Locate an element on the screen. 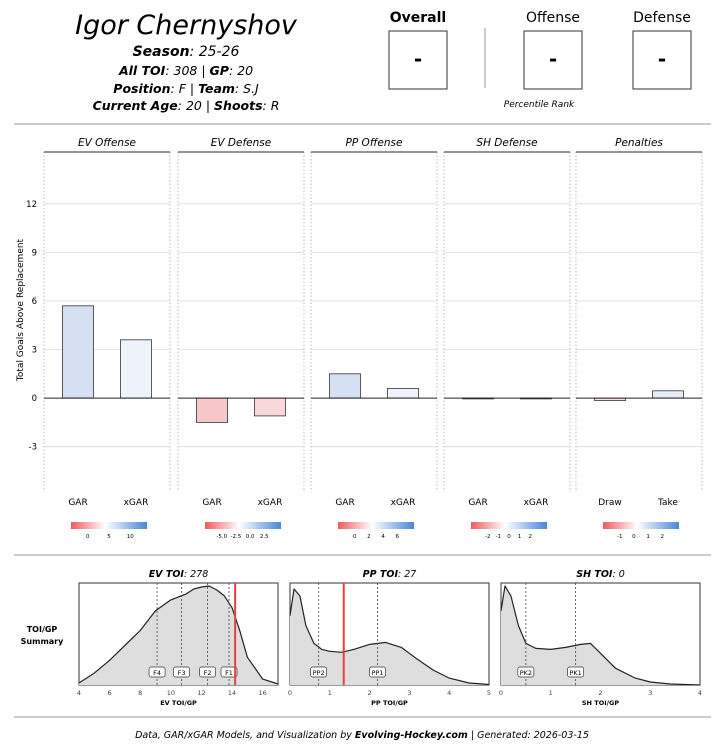 The width and height of the screenshot is (720, 751). gar-panel-sh-defense: SH Defense GAR xGAR is located at coordinates (507, 322).